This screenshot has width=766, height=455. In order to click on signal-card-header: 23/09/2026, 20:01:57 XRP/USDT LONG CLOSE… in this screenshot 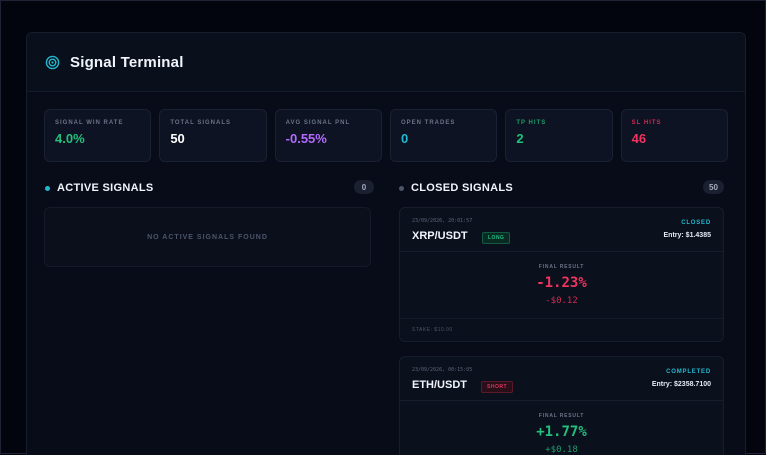, I will do `click(561, 230)`.